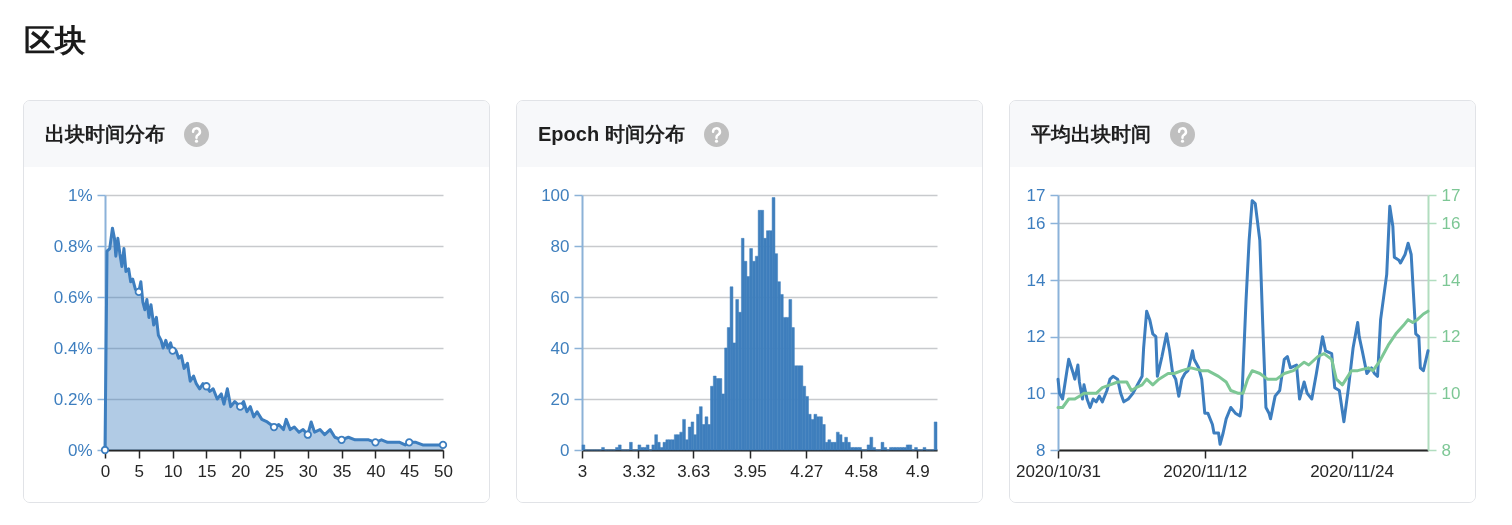 The height and width of the screenshot is (525, 1512). What do you see at coordinates (560, 297) in the screenshot?
I see `y-tick-label: 60` at bounding box center [560, 297].